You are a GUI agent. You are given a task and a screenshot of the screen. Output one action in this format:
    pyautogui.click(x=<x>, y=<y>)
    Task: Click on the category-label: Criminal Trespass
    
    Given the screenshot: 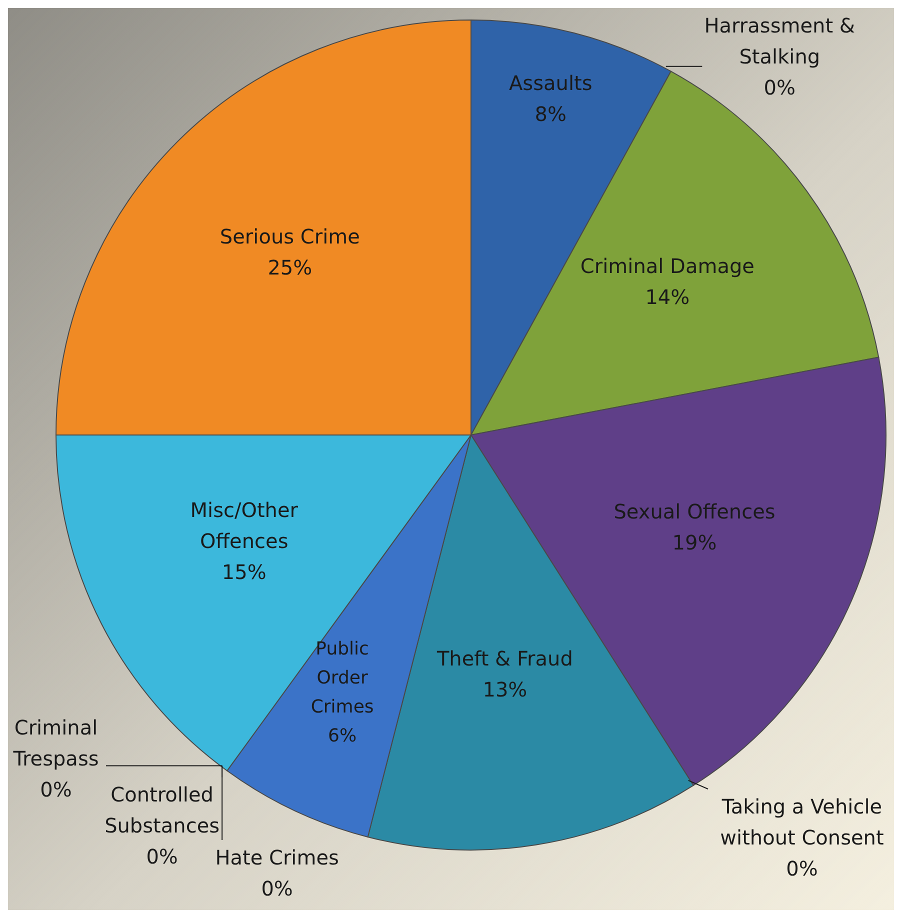 What is the action you would take?
    pyautogui.click(x=56, y=744)
    